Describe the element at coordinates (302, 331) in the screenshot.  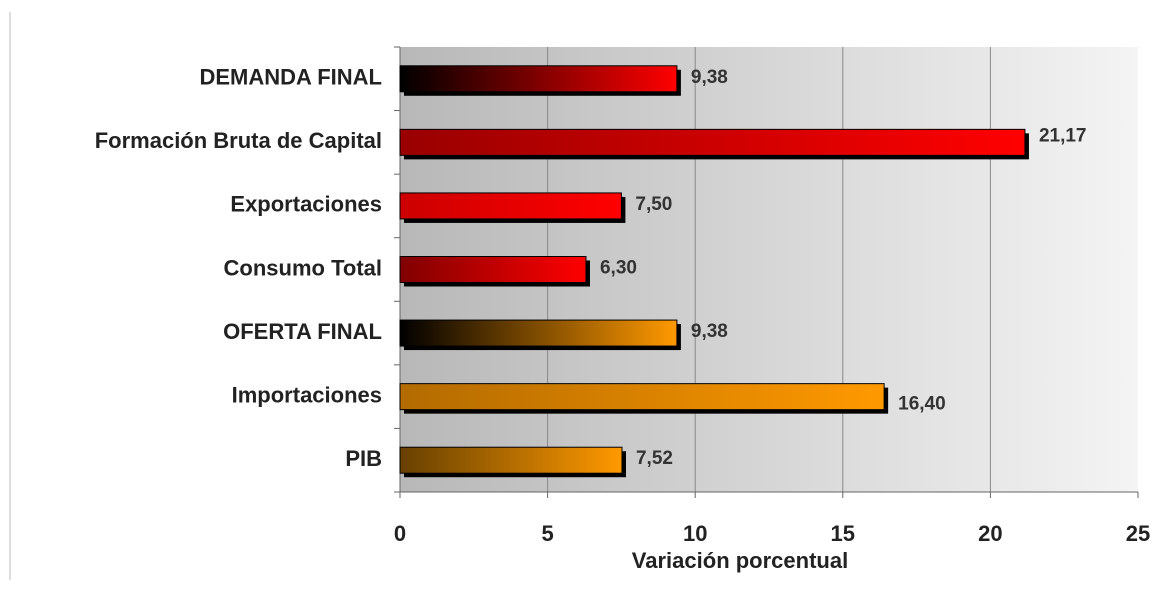
I see `y-tick-label: OFERTA FINAL` at that location.